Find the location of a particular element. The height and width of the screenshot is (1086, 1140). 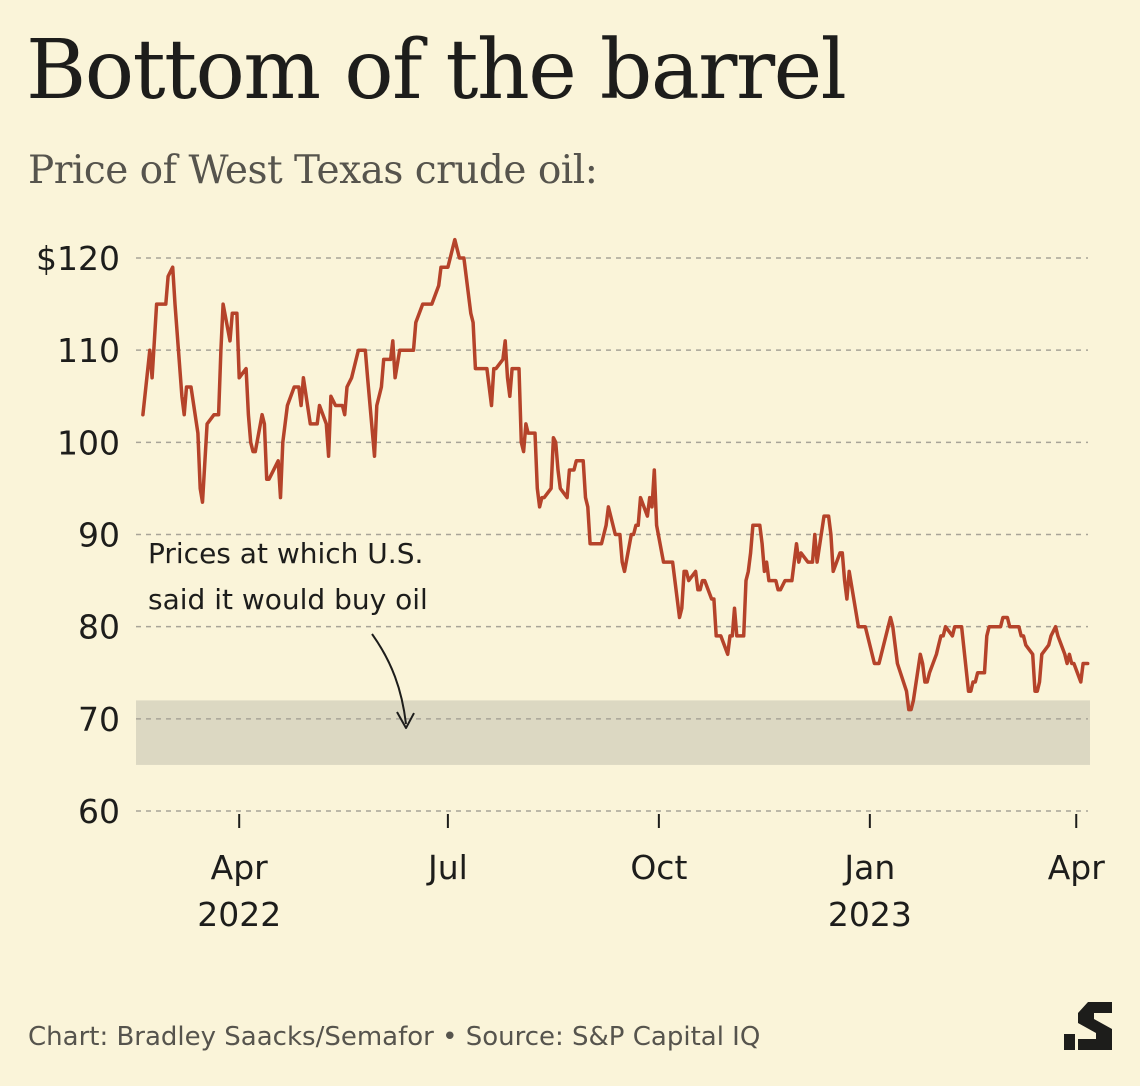

buy-price-band is located at coordinates (613, 732).